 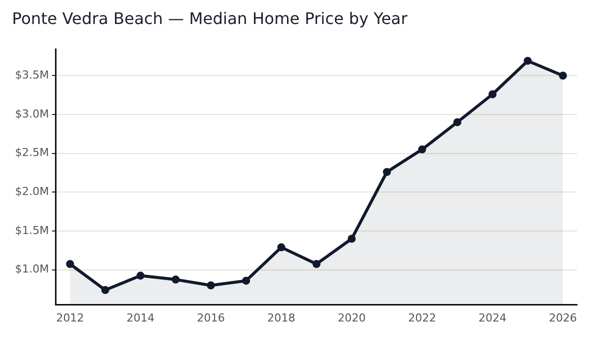 What do you see at coordinates (32, 230) in the screenshot?
I see `y-tick-label: $1.5M` at bounding box center [32, 230].